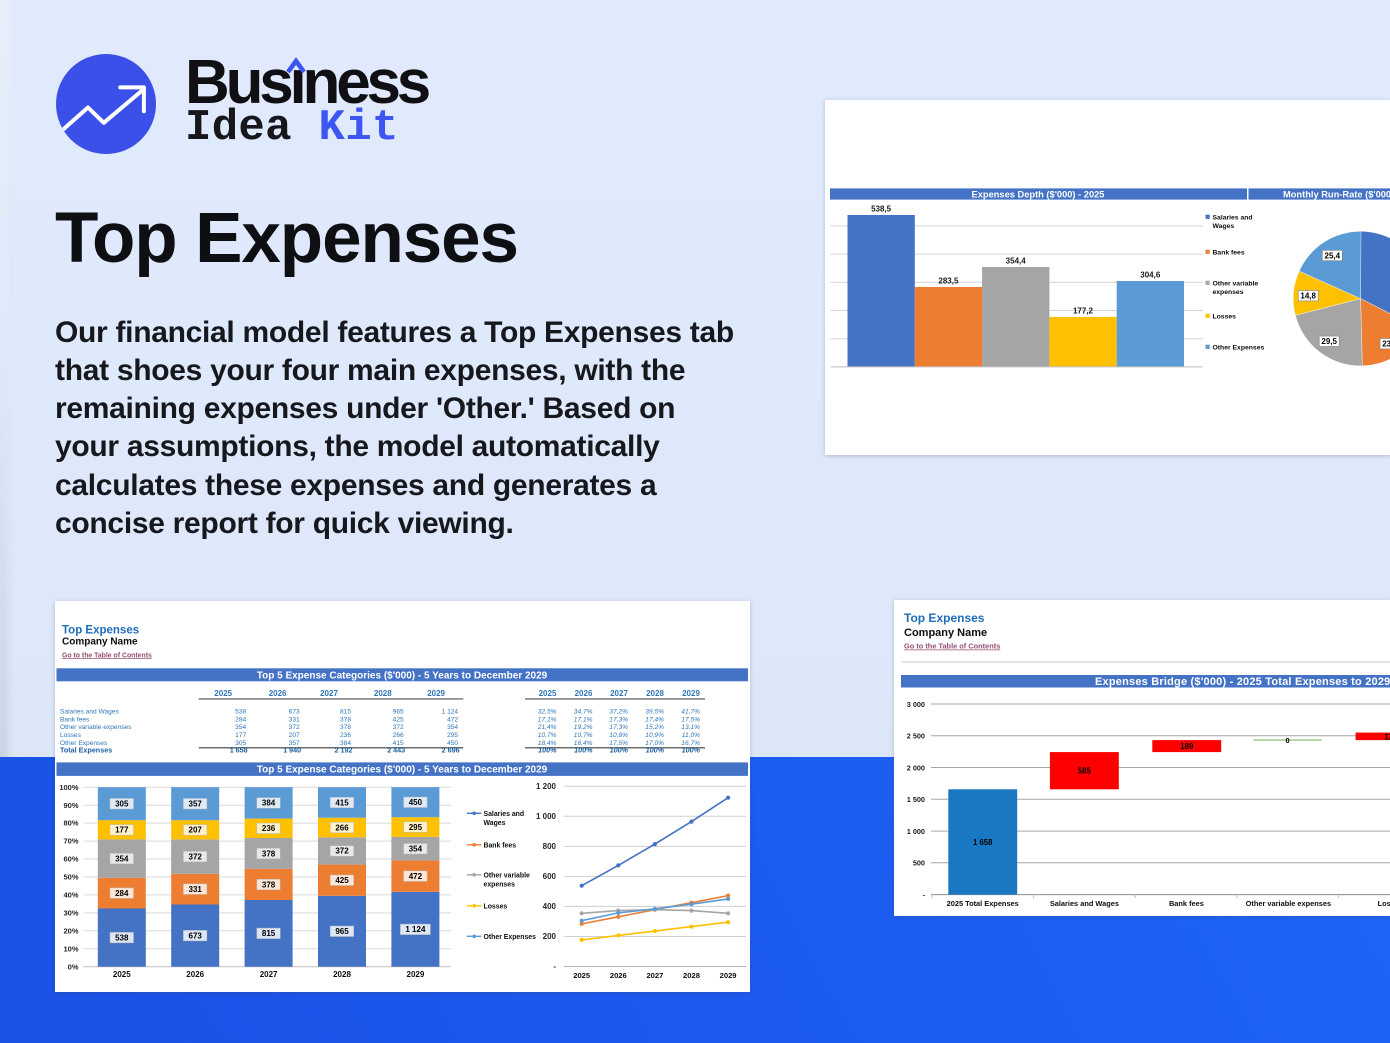 The width and height of the screenshot is (1390, 1043). Describe the element at coordinates (547, 727) in the screenshot. I see `svg-text: 21,4%` at that location.